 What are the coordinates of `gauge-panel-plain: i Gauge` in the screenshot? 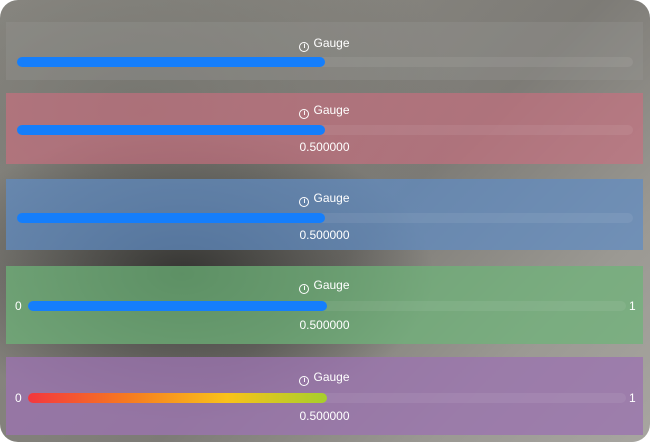 It's located at (324, 51).